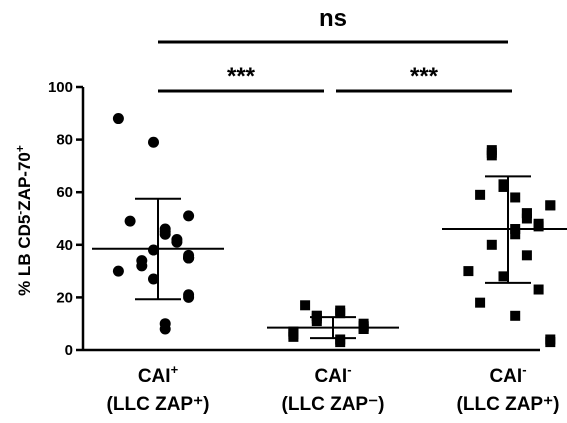  Describe the element at coordinates (20, 213) in the screenshot. I see `y-axis-title-part: -` at that location.